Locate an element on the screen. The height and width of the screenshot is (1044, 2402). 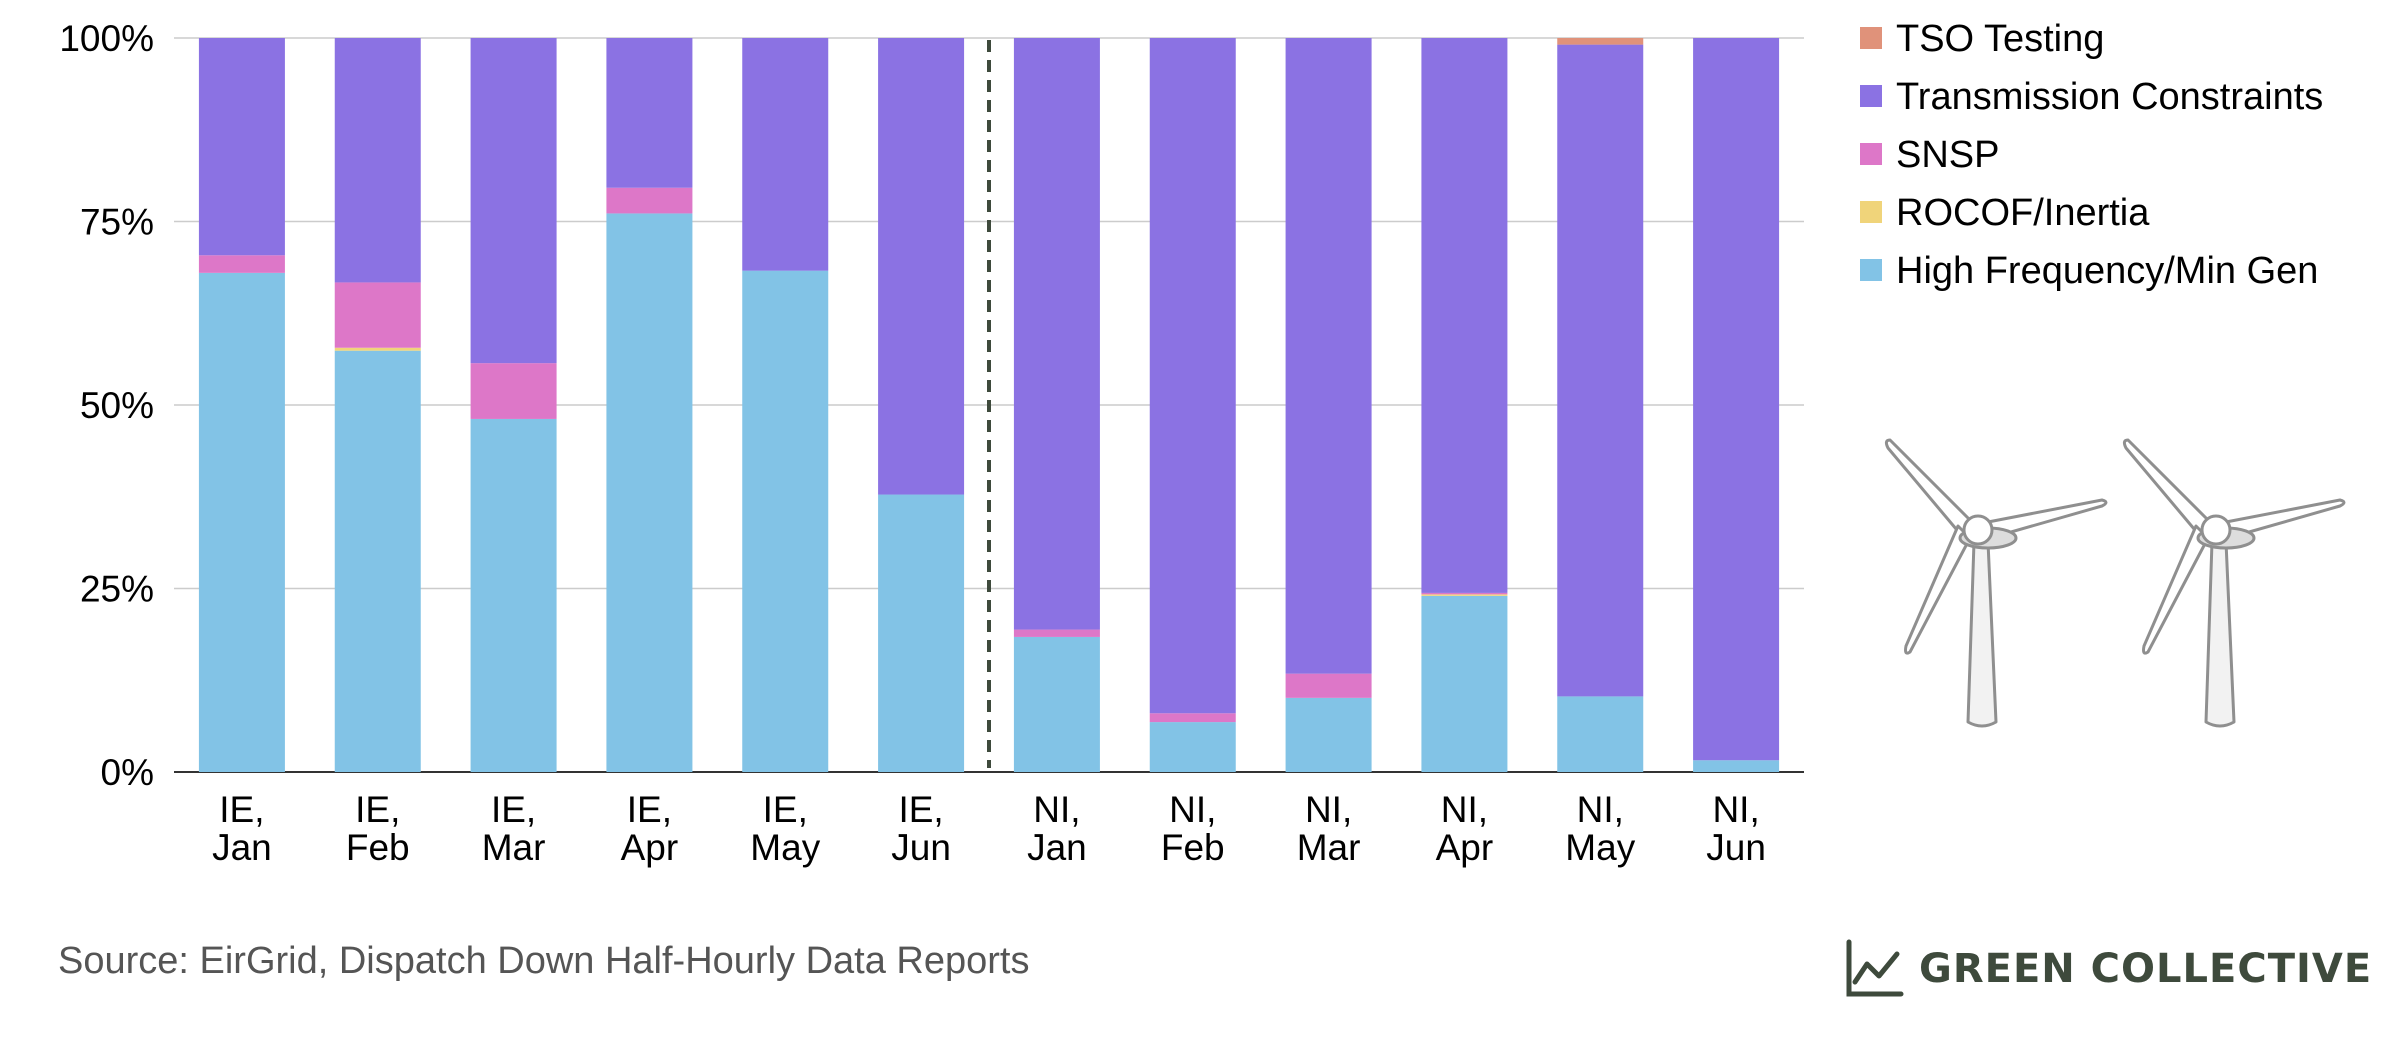
x-tick-label: IE, Jan is located at coordinates (242, 828).